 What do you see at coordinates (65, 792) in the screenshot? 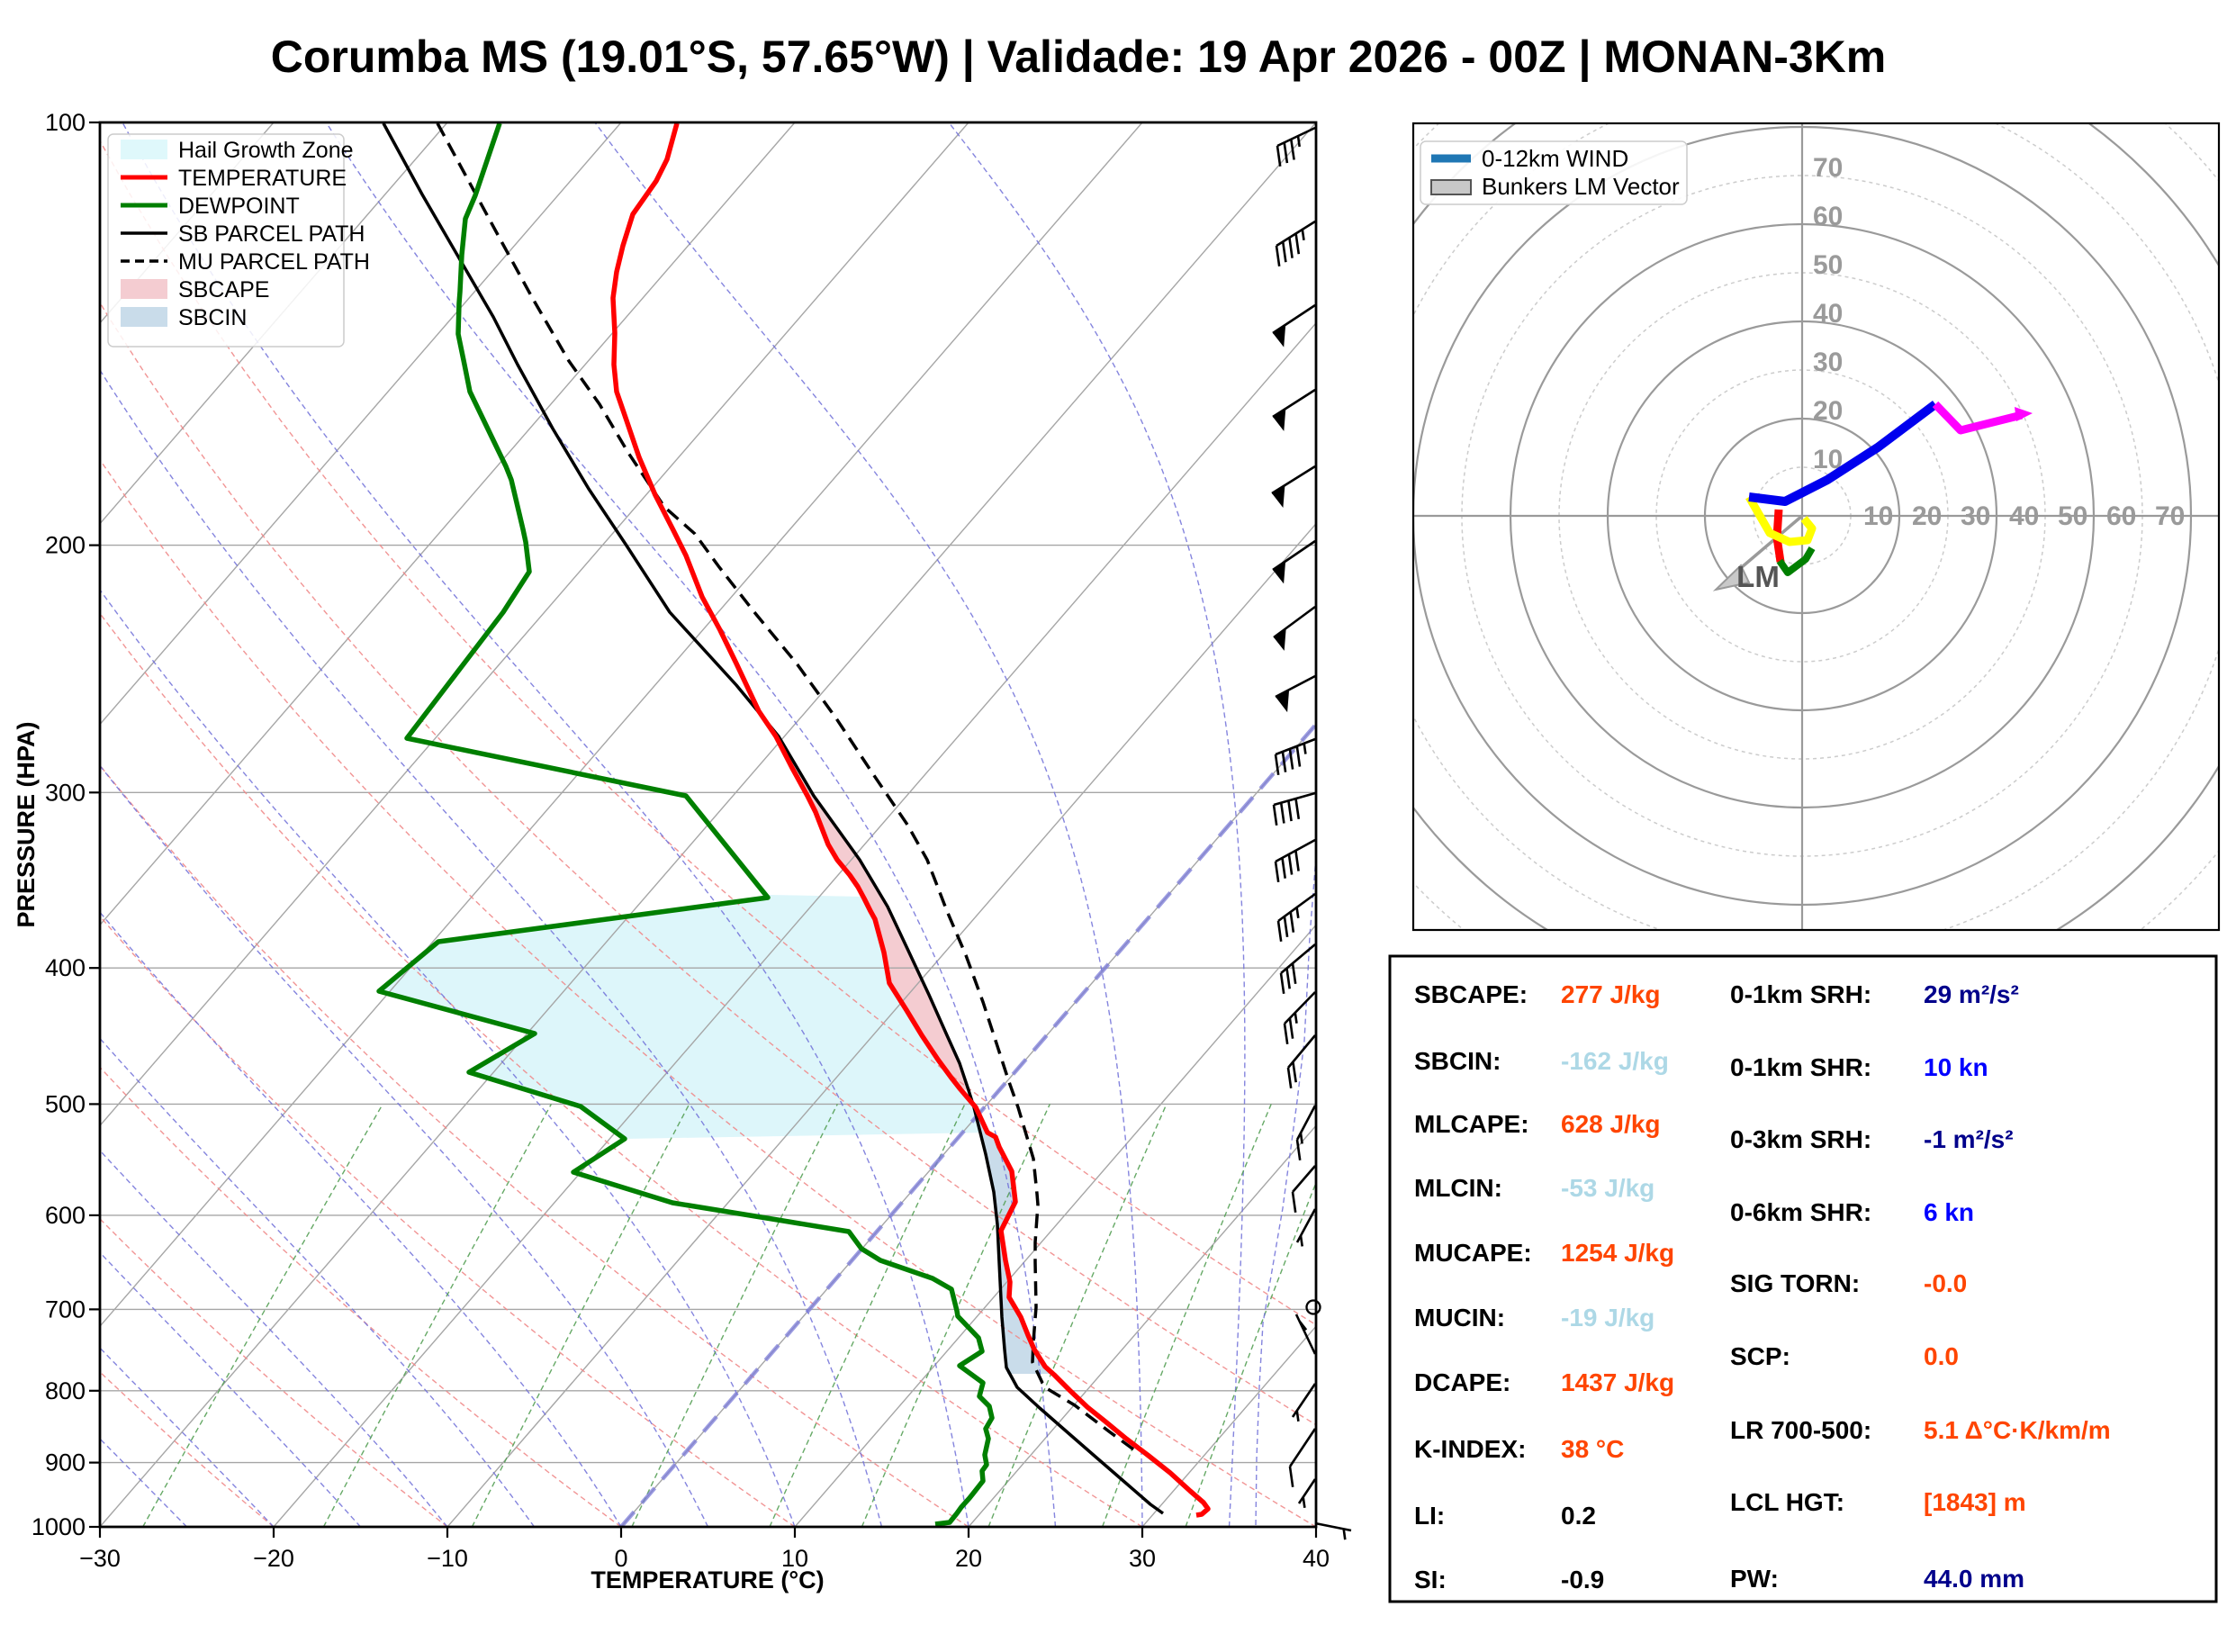
I see `svg-text: 300` at bounding box center [65, 792].